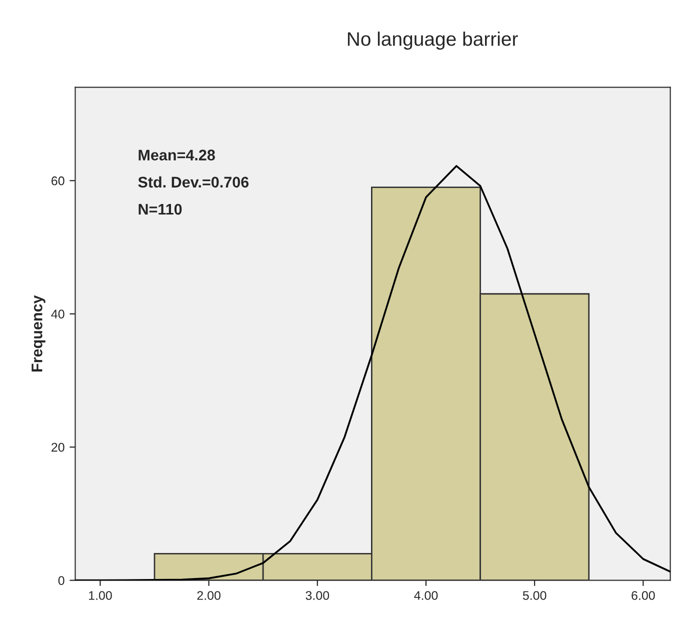 This screenshot has width=684, height=624. What do you see at coordinates (58, 181) in the screenshot?
I see `y-tick-label: 60` at bounding box center [58, 181].